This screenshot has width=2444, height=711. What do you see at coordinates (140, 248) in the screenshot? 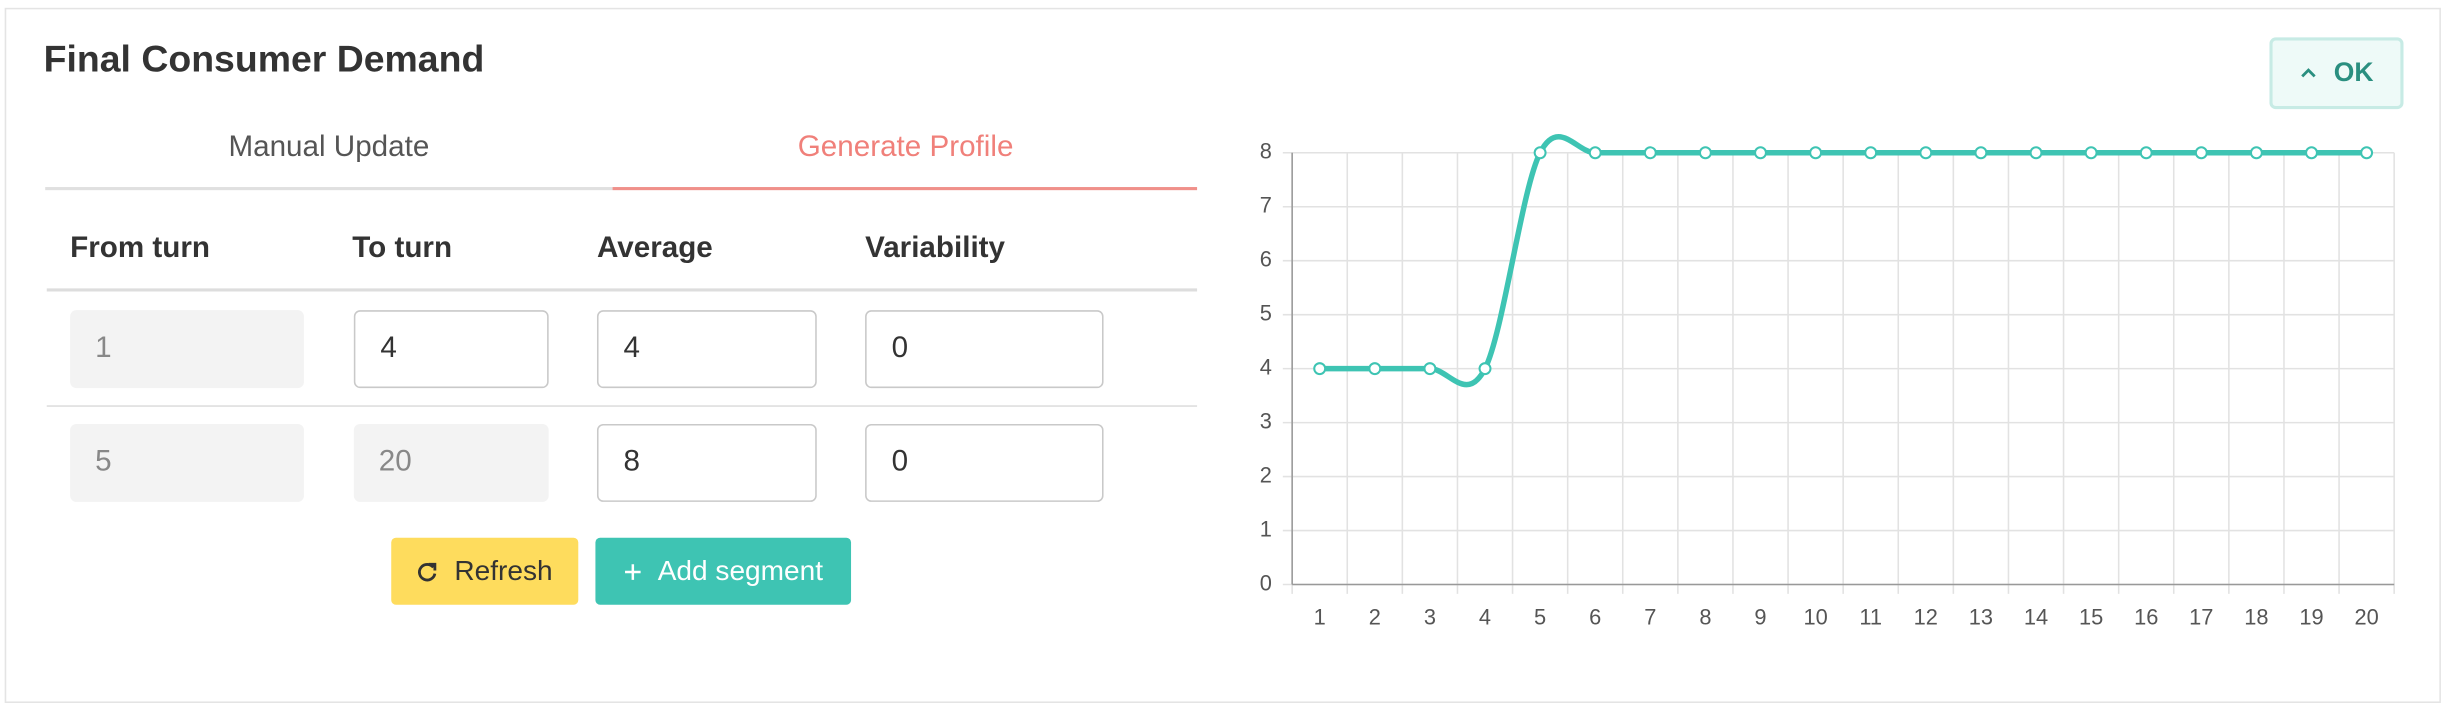
I see `column-header: From turn` at bounding box center [140, 248].